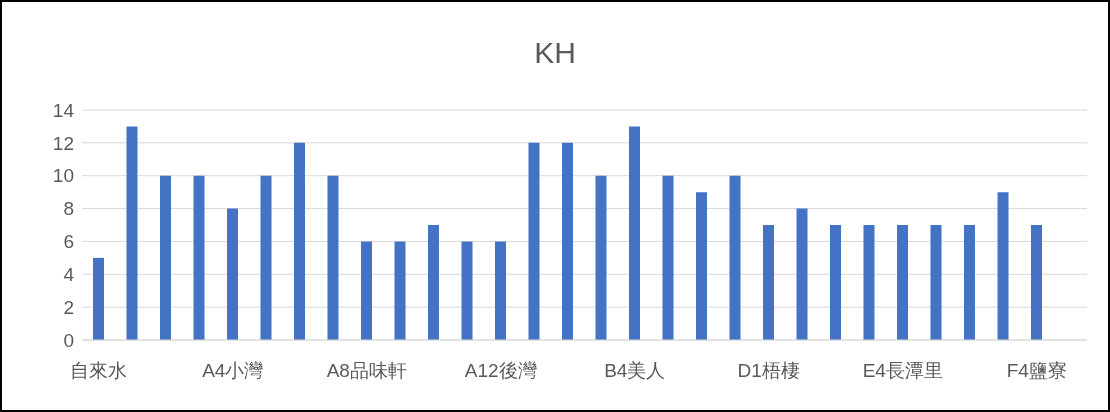  What do you see at coordinates (63, 110) in the screenshot?
I see `y-tick-label: 14` at bounding box center [63, 110].